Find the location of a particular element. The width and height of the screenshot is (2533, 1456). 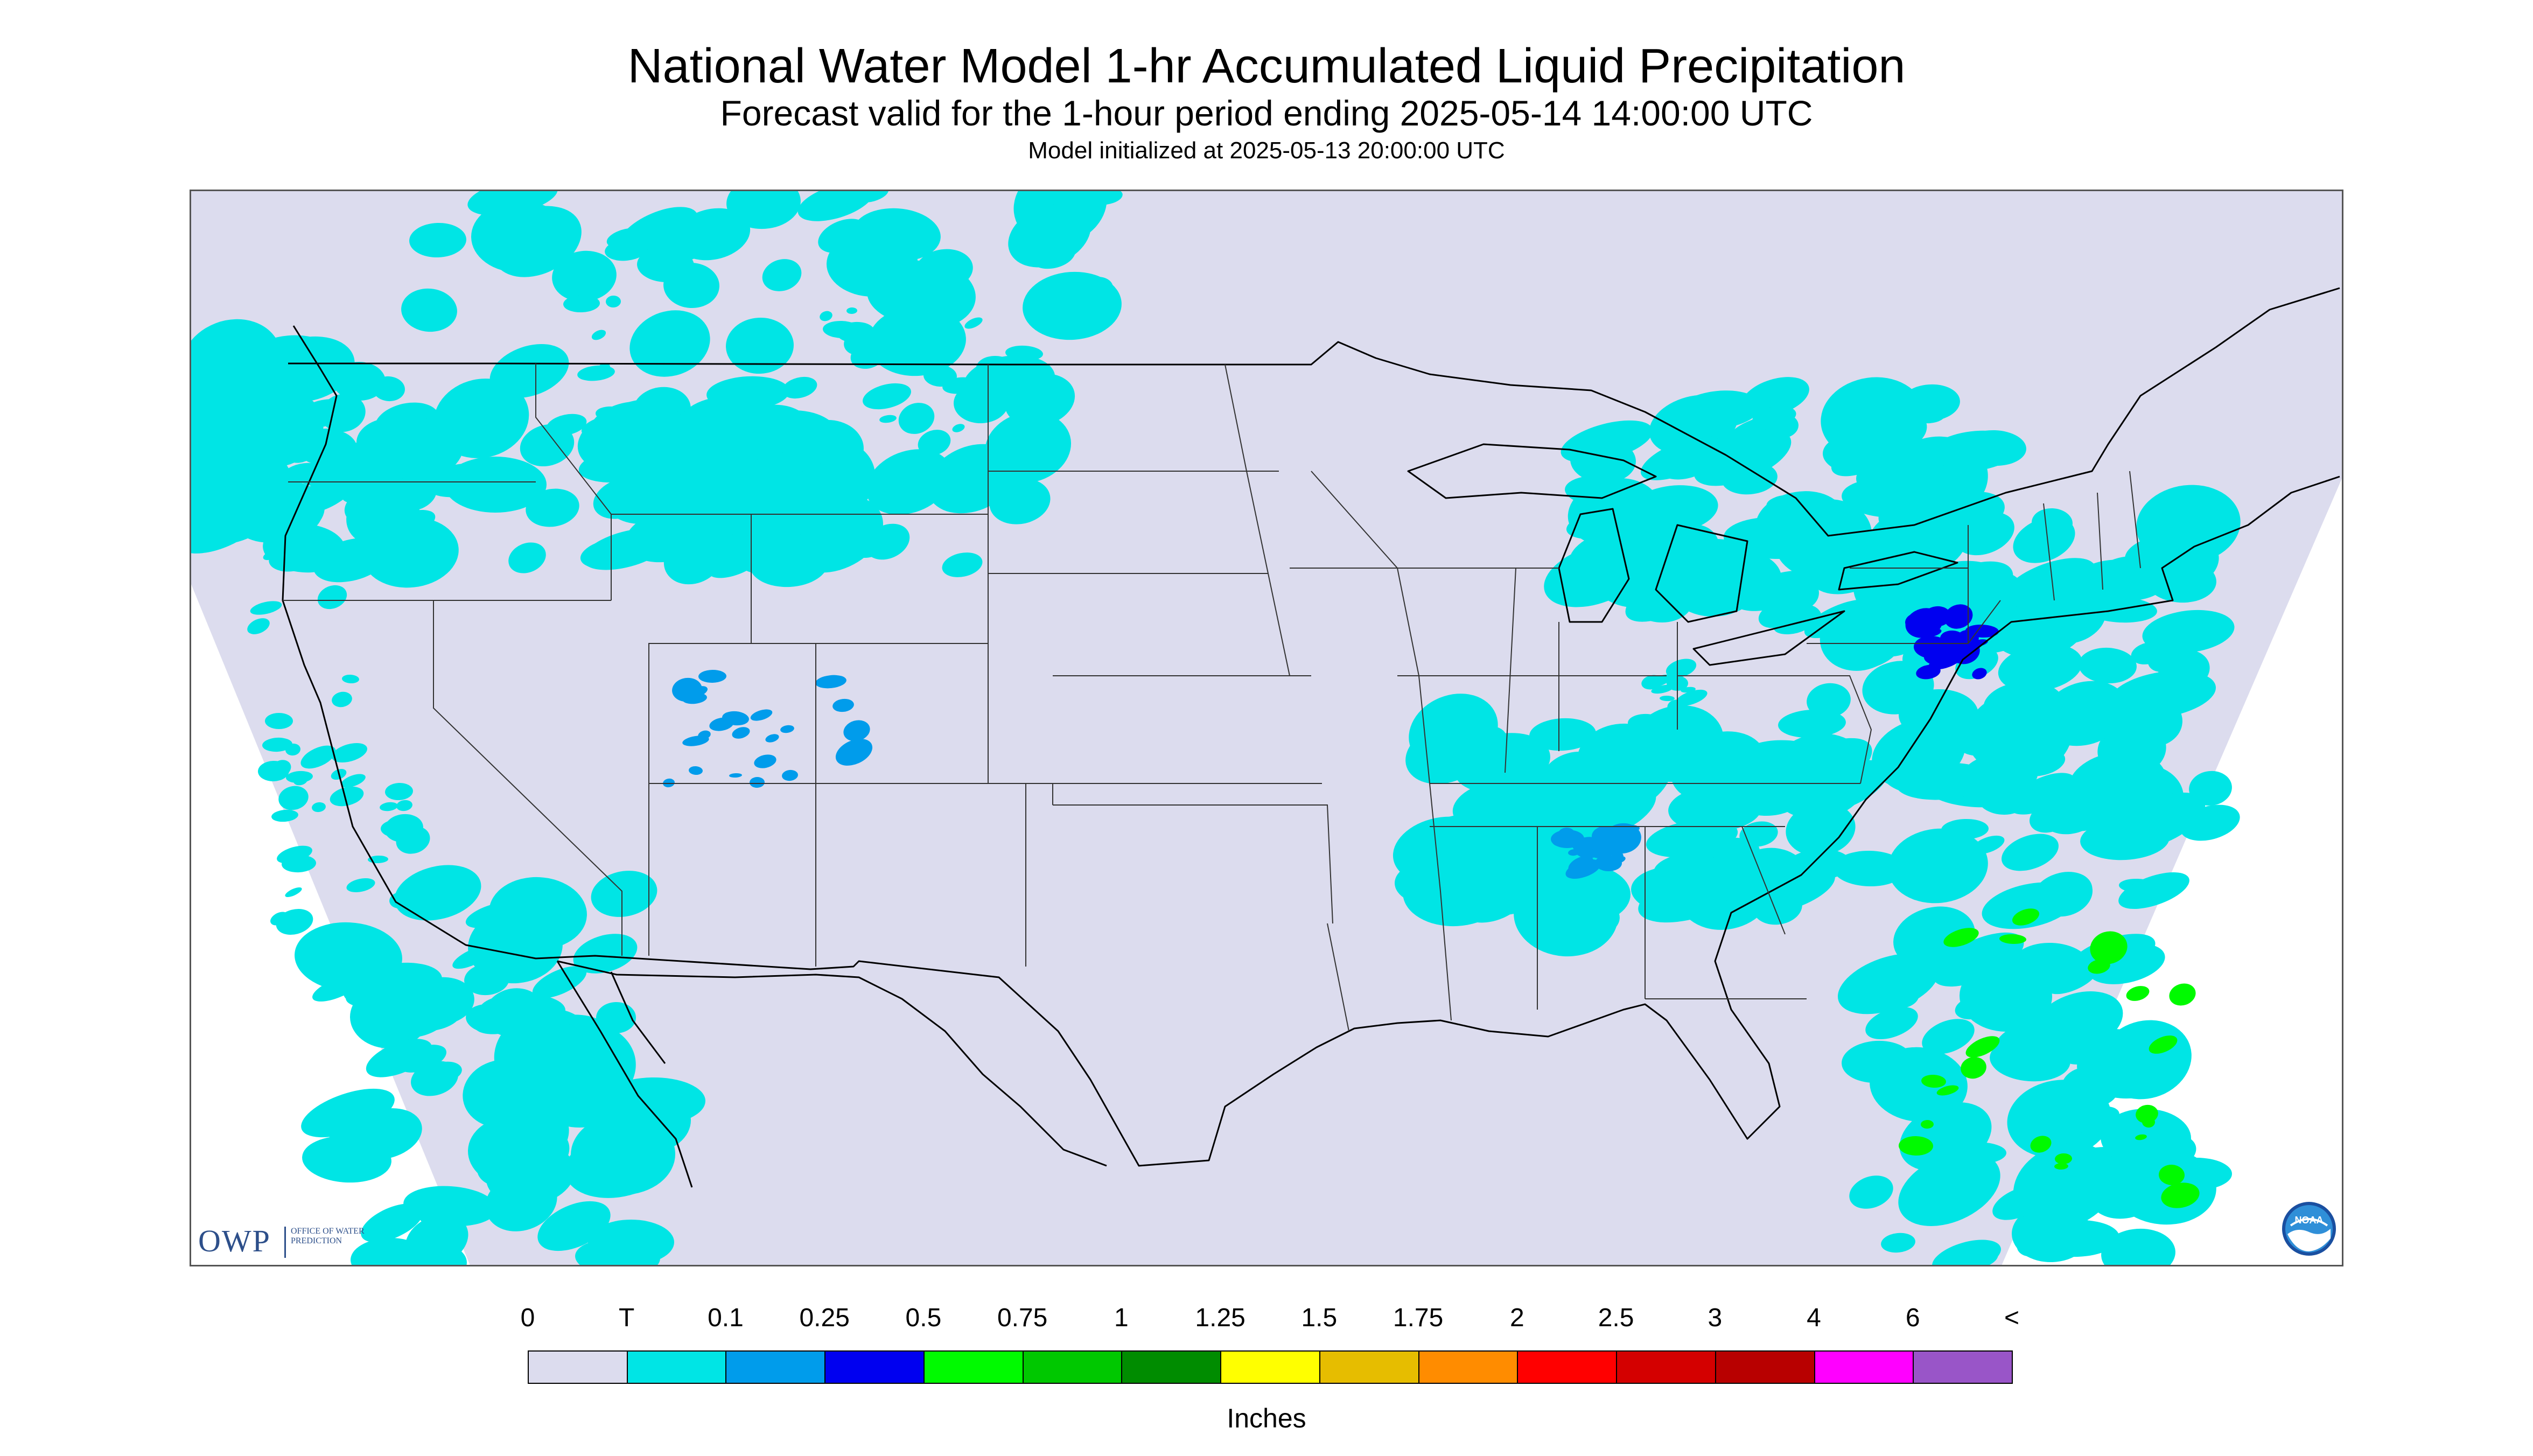

owp-logo-letters: OWP is located at coordinates (234, 1240).